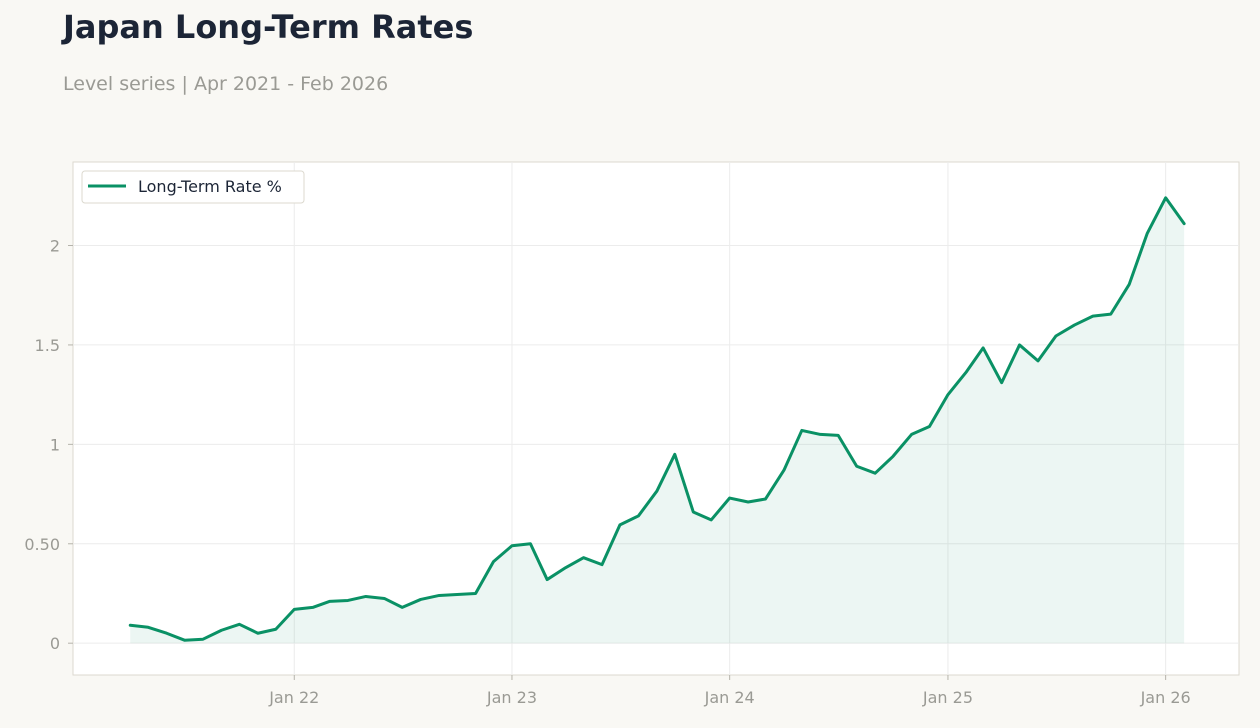 Image resolution: width=1260 pixels, height=728 pixels. I want to click on x-tick-label: Jan 24, so click(729, 697).